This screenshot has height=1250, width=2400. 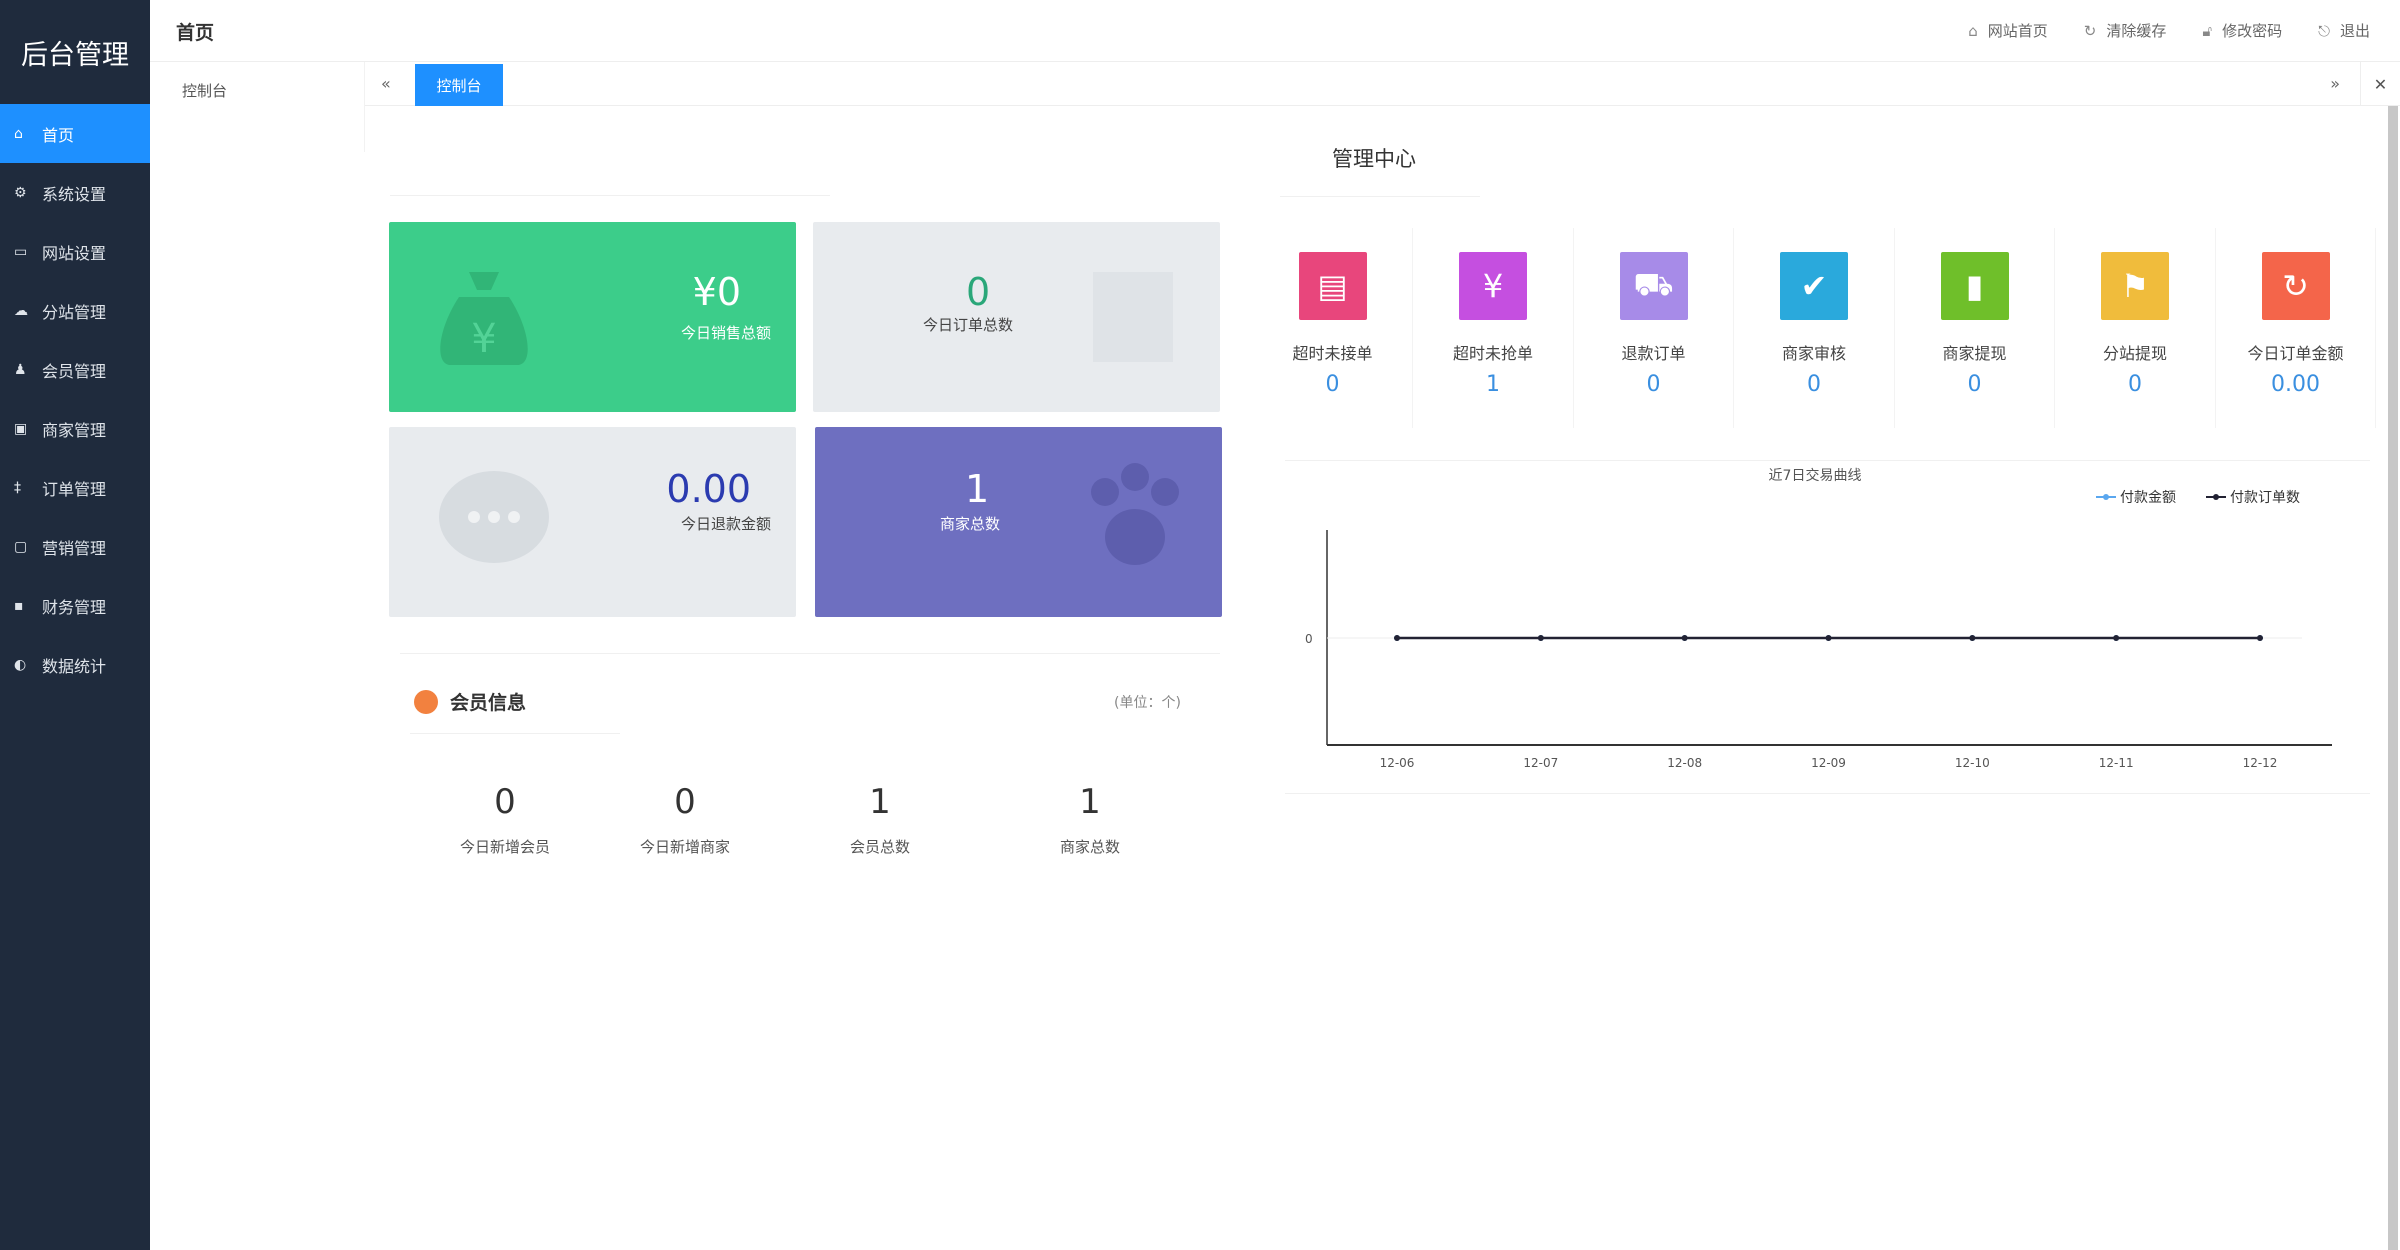 I want to click on y-tick-label: 0, so click(x=1309, y=639).